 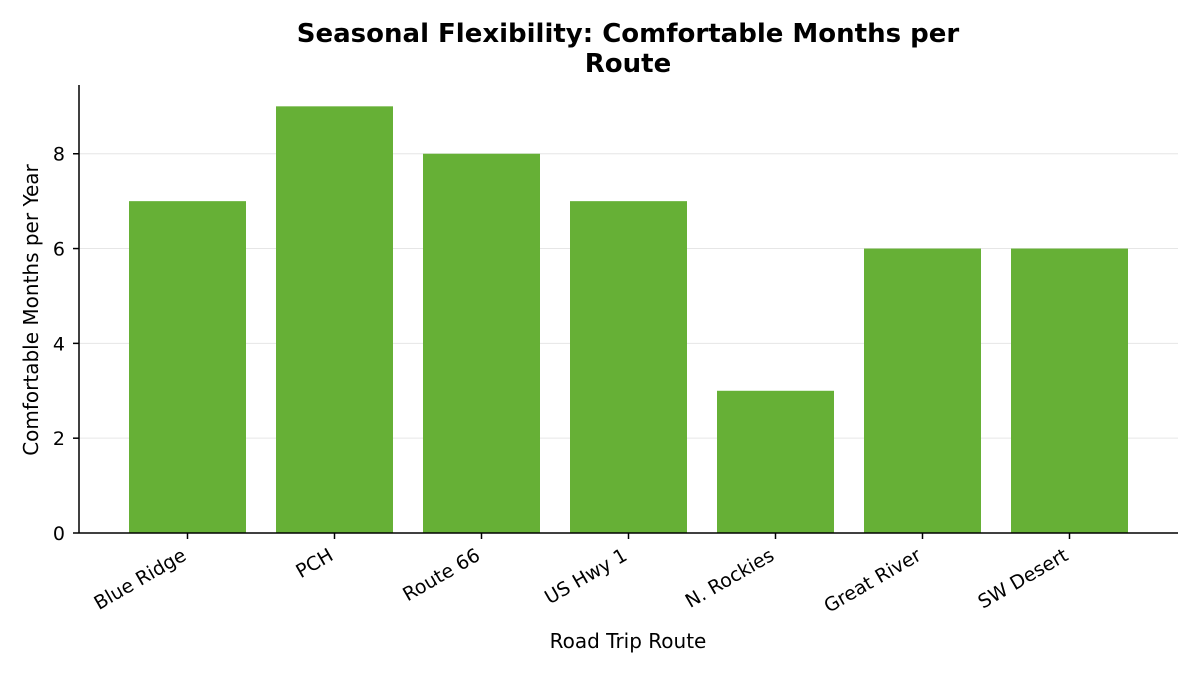 I want to click on y-tick-label: 2, so click(x=59, y=439).